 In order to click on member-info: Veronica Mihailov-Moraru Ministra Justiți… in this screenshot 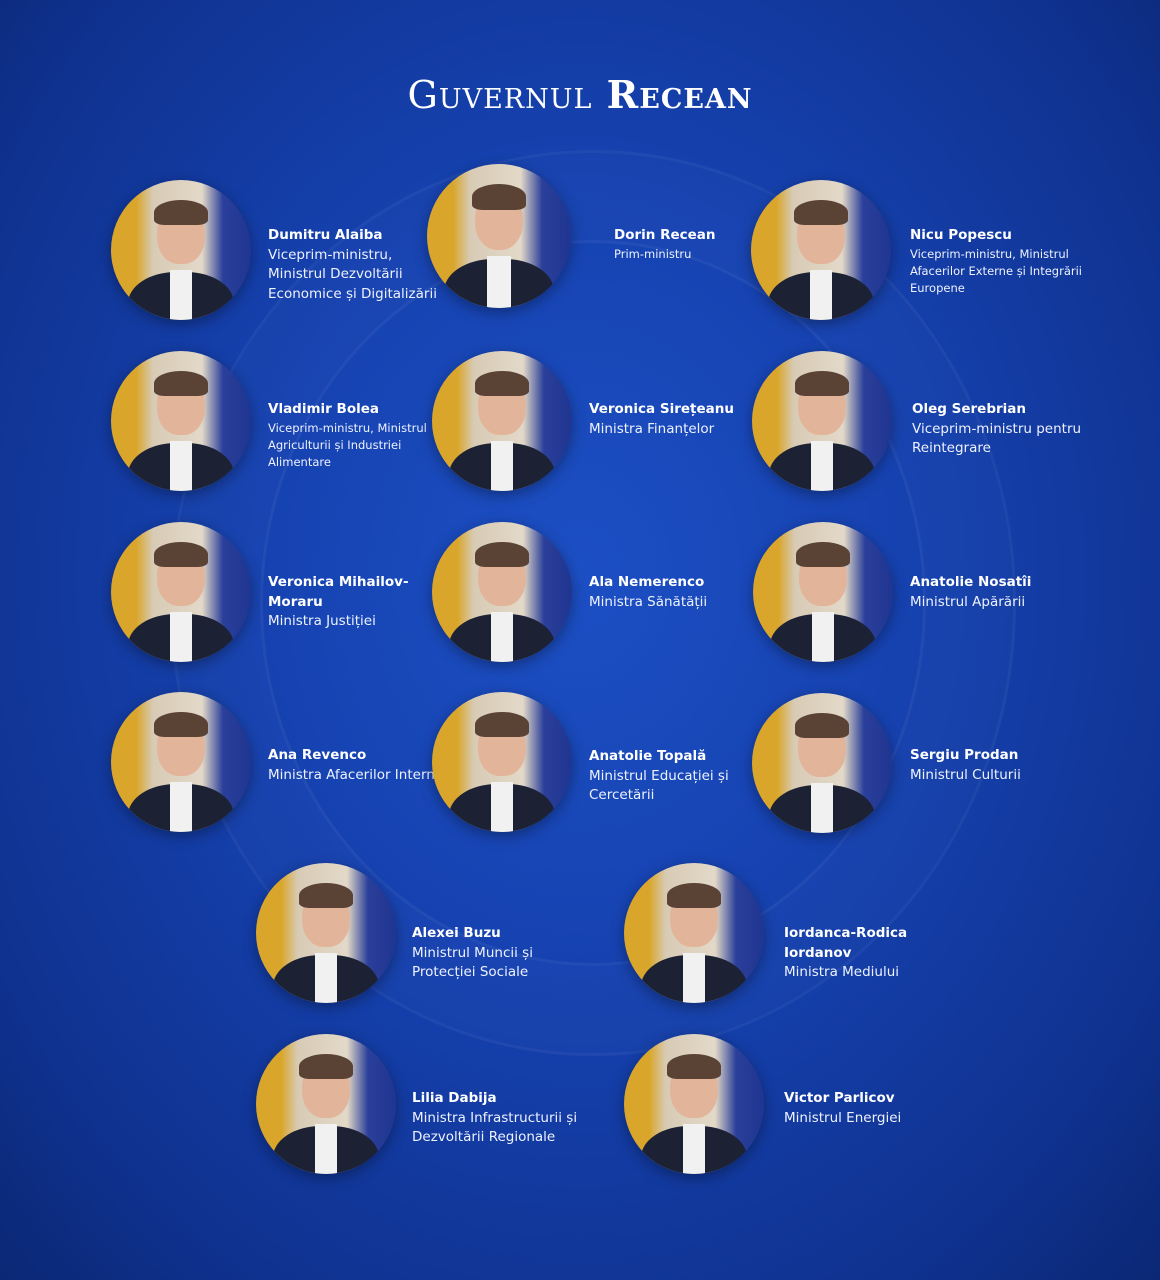, I will do `click(358, 602)`.